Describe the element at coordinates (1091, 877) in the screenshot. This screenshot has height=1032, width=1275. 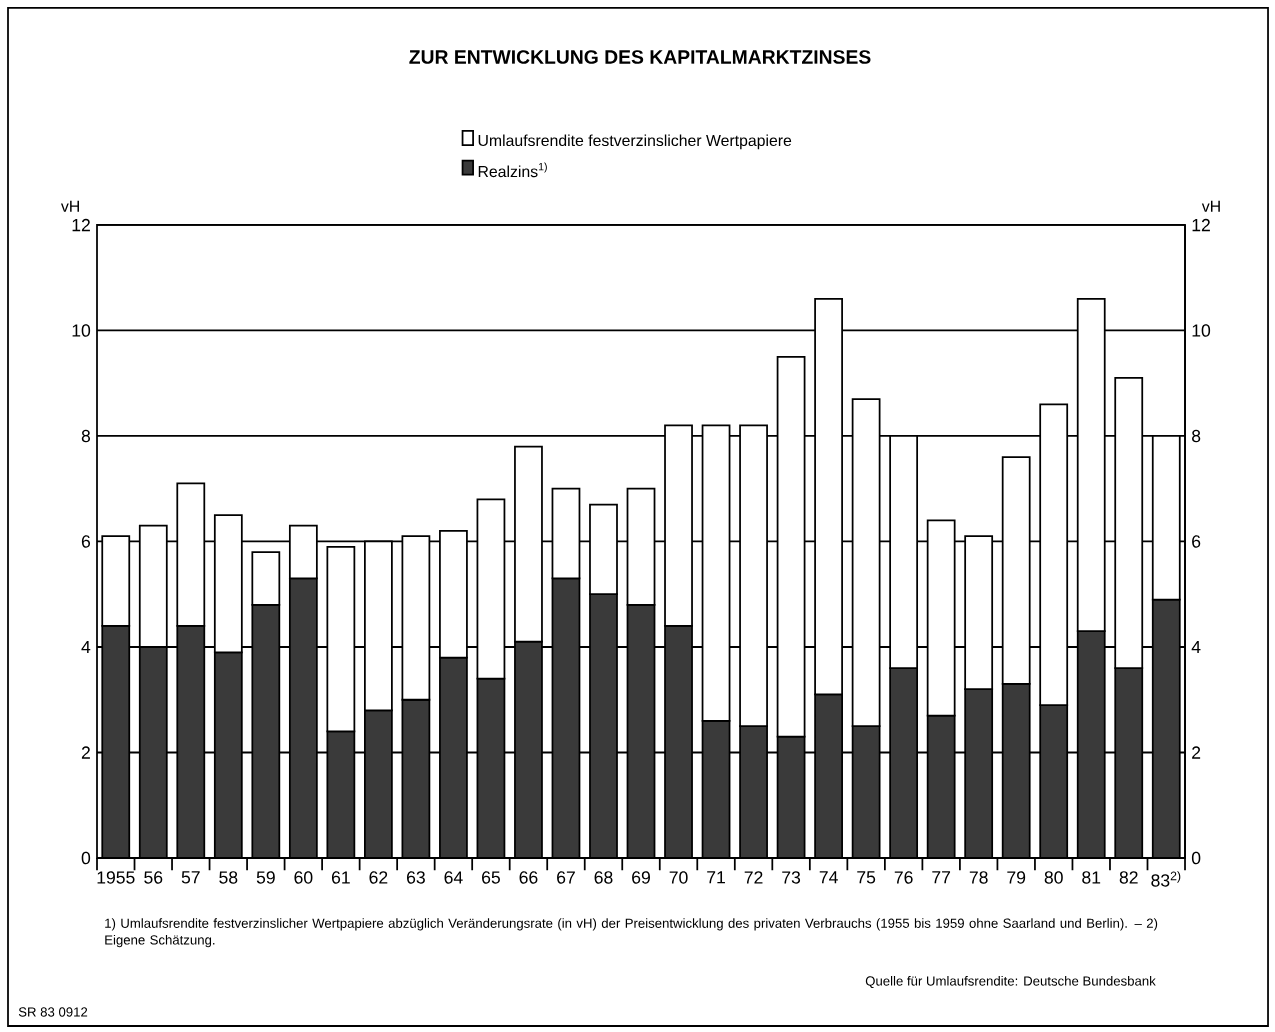
I see `x-tick-label: 81` at that location.